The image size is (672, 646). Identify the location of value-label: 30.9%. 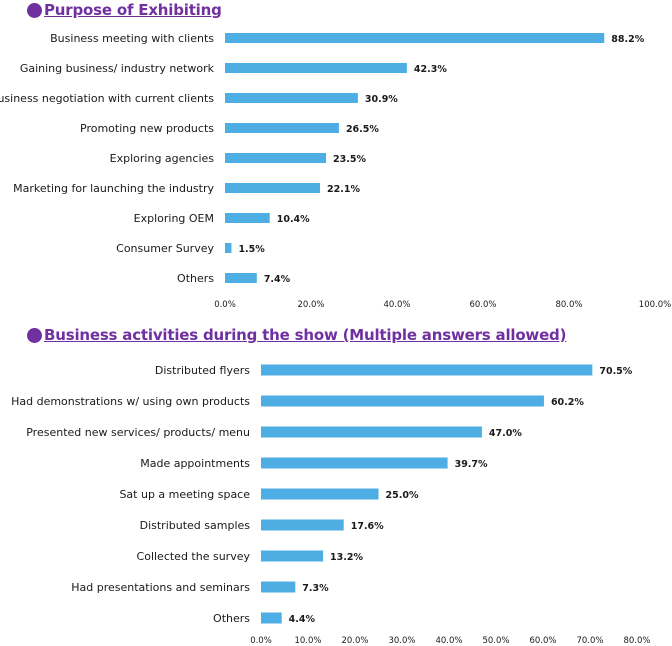
(381, 99).